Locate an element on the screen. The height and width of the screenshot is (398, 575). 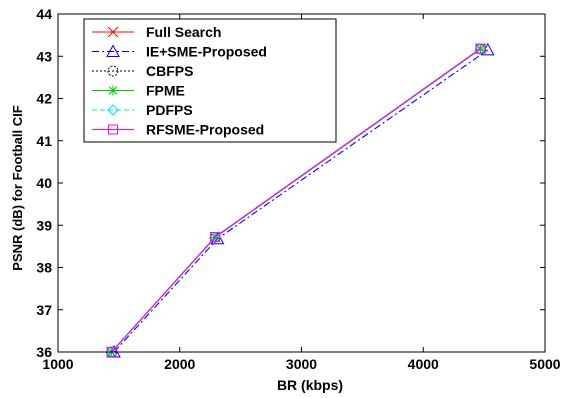
x-tick-label: 3000 is located at coordinates (301, 364).